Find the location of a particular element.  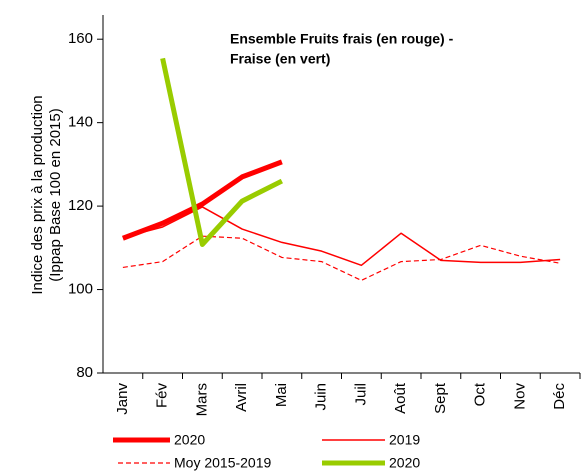

x-tick-label: Juin is located at coordinates (321, 397).